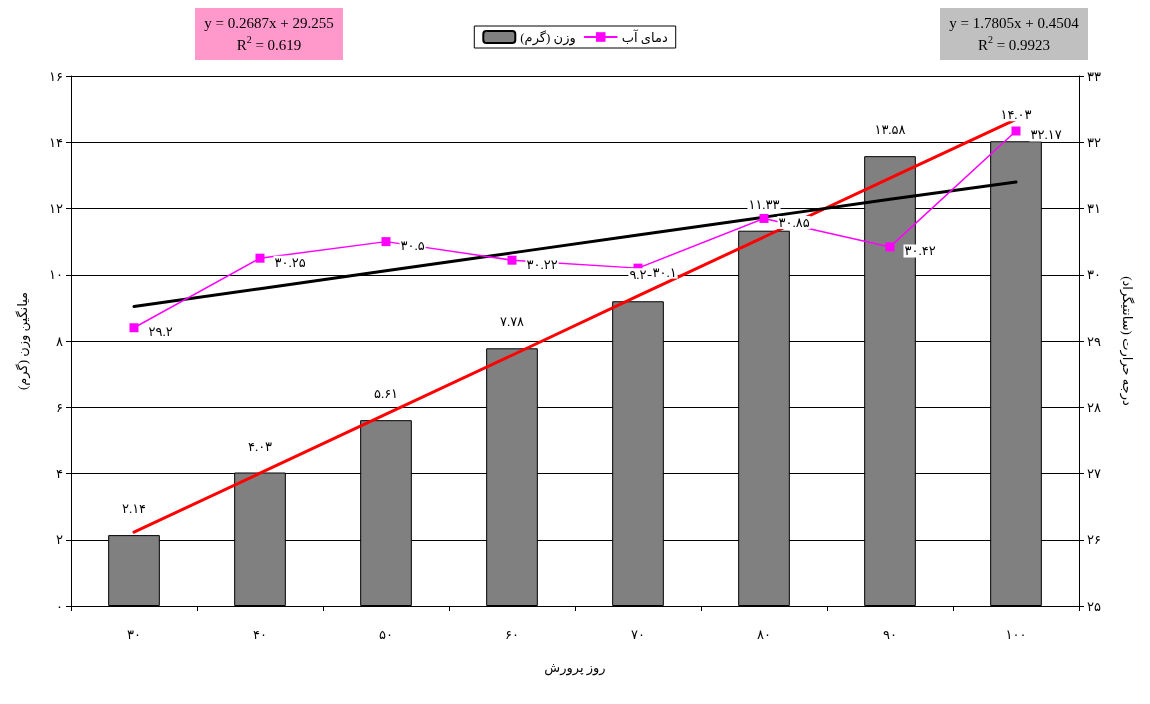  Describe the element at coordinates (1094, 341) in the screenshot. I see `y2-tick-label: ۲۹` at that location.